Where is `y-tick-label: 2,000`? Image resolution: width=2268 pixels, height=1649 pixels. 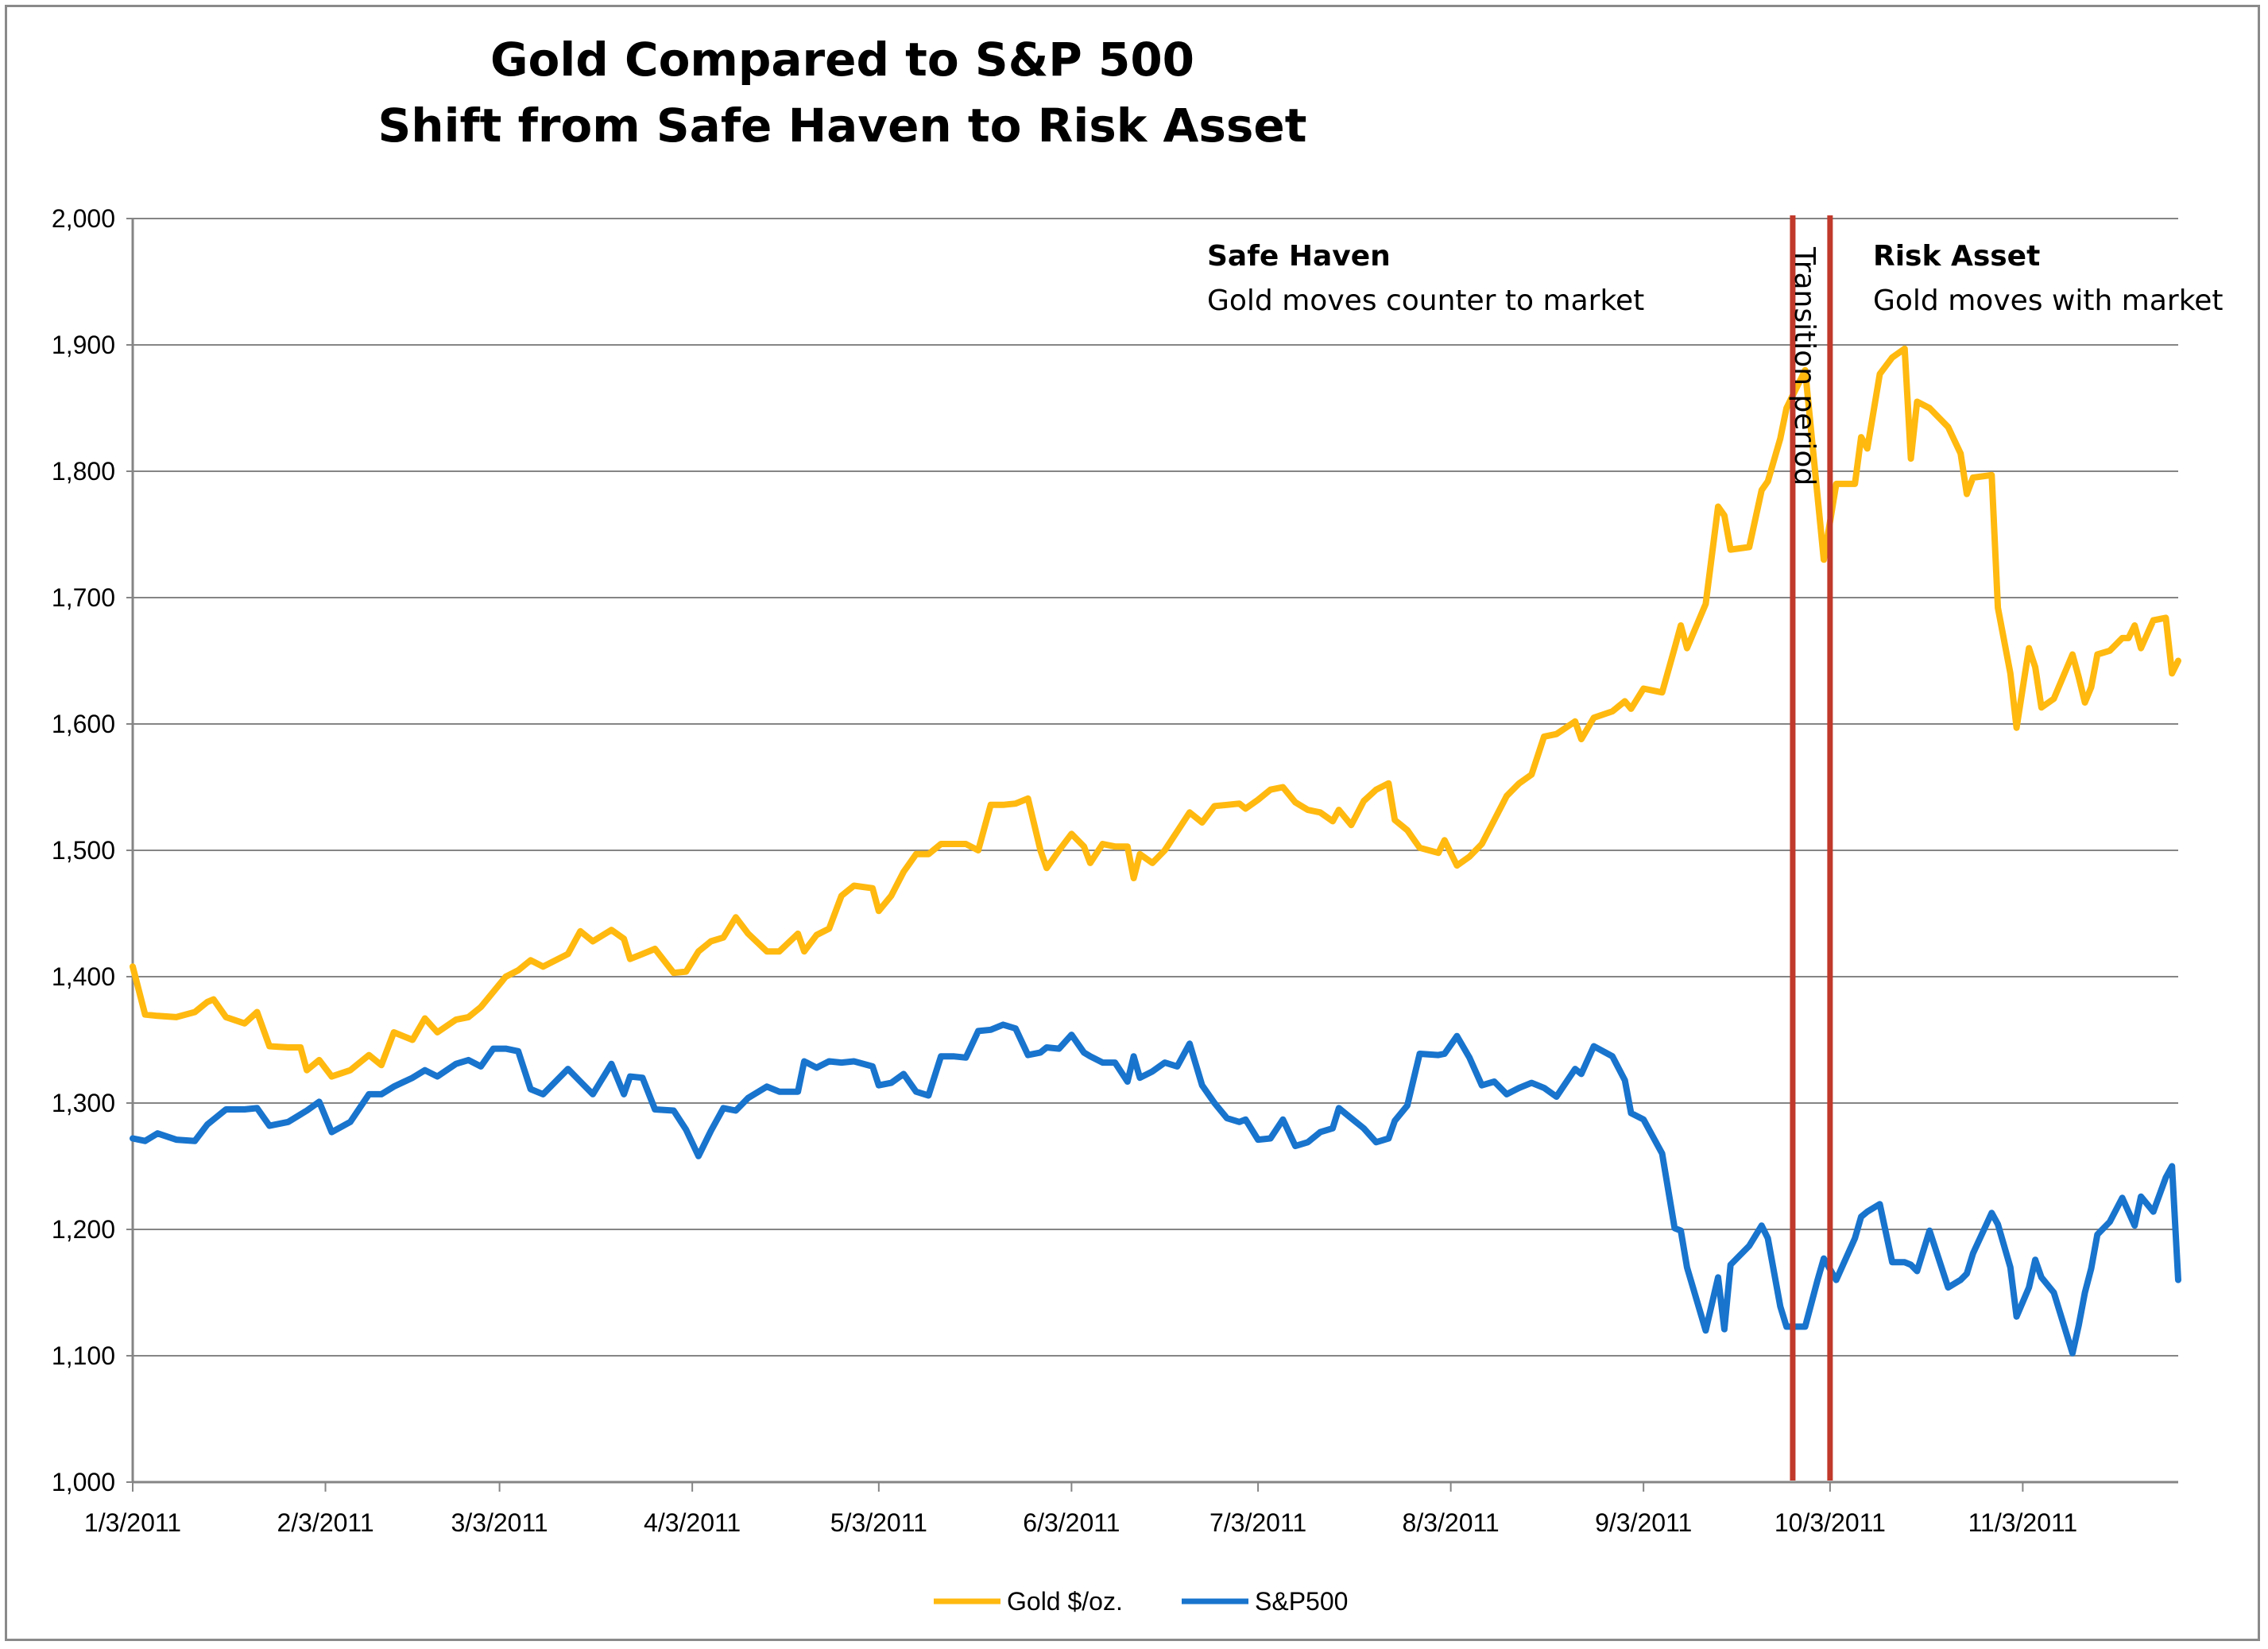 y-tick-label: 2,000 is located at coordinates (83, 218).